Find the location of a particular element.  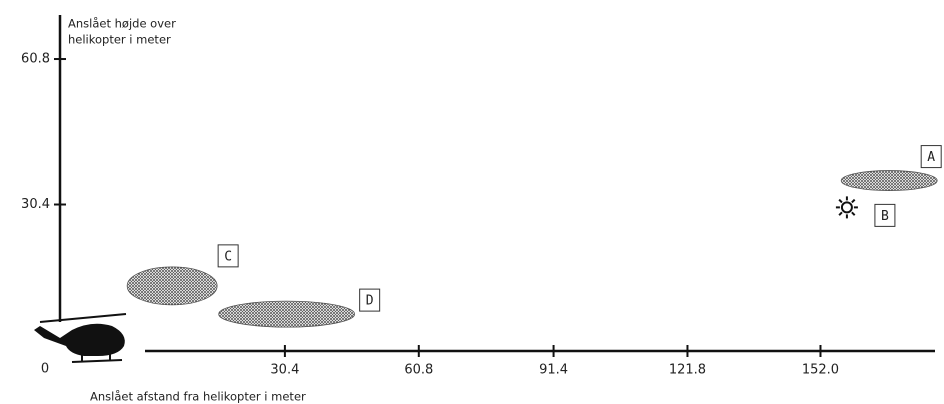

object-label: B is located at coordinates (885, 216).